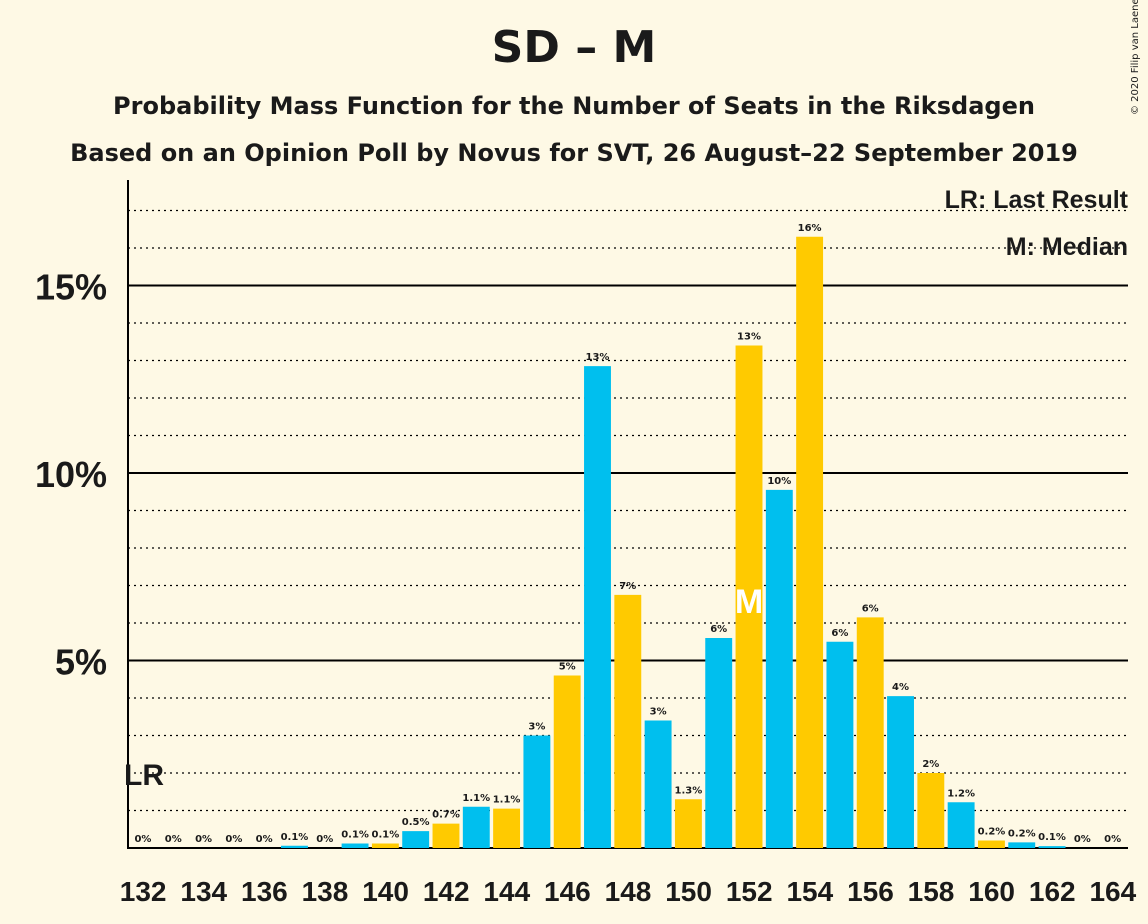  I want to click on y-tick-label: 5%, so click(81, 662).